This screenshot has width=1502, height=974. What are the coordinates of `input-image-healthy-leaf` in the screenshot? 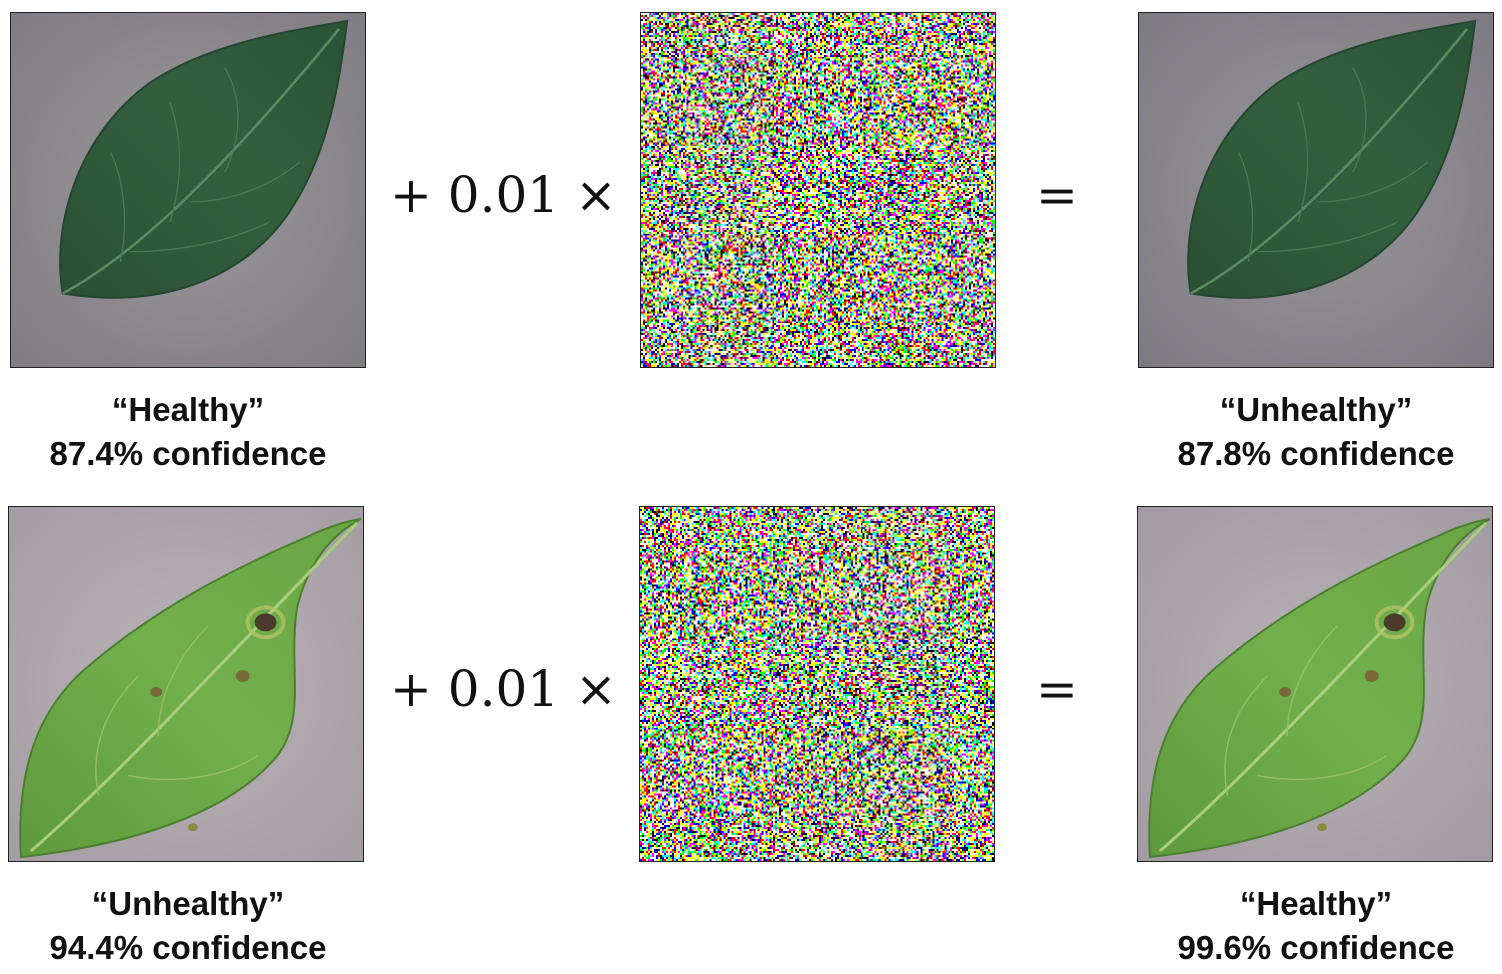 It's located at (188, 190).